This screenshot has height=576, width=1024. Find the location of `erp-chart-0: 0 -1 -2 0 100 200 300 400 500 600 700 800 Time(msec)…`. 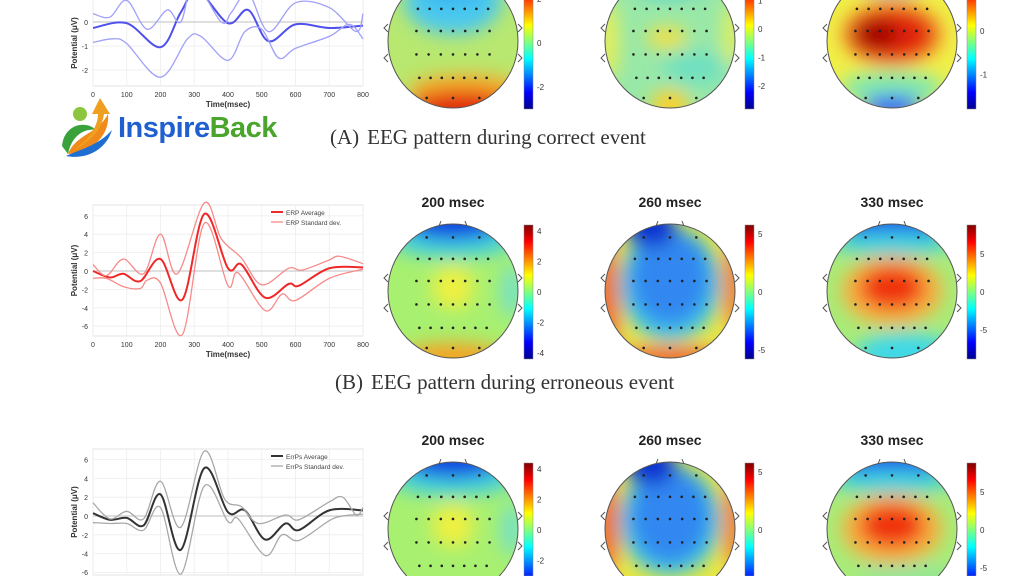

erp-chart-0: 0 -1 -2 0 100 200 300 400 500 600 700 800 Time(msec)… is located at coordinates (219, 54).